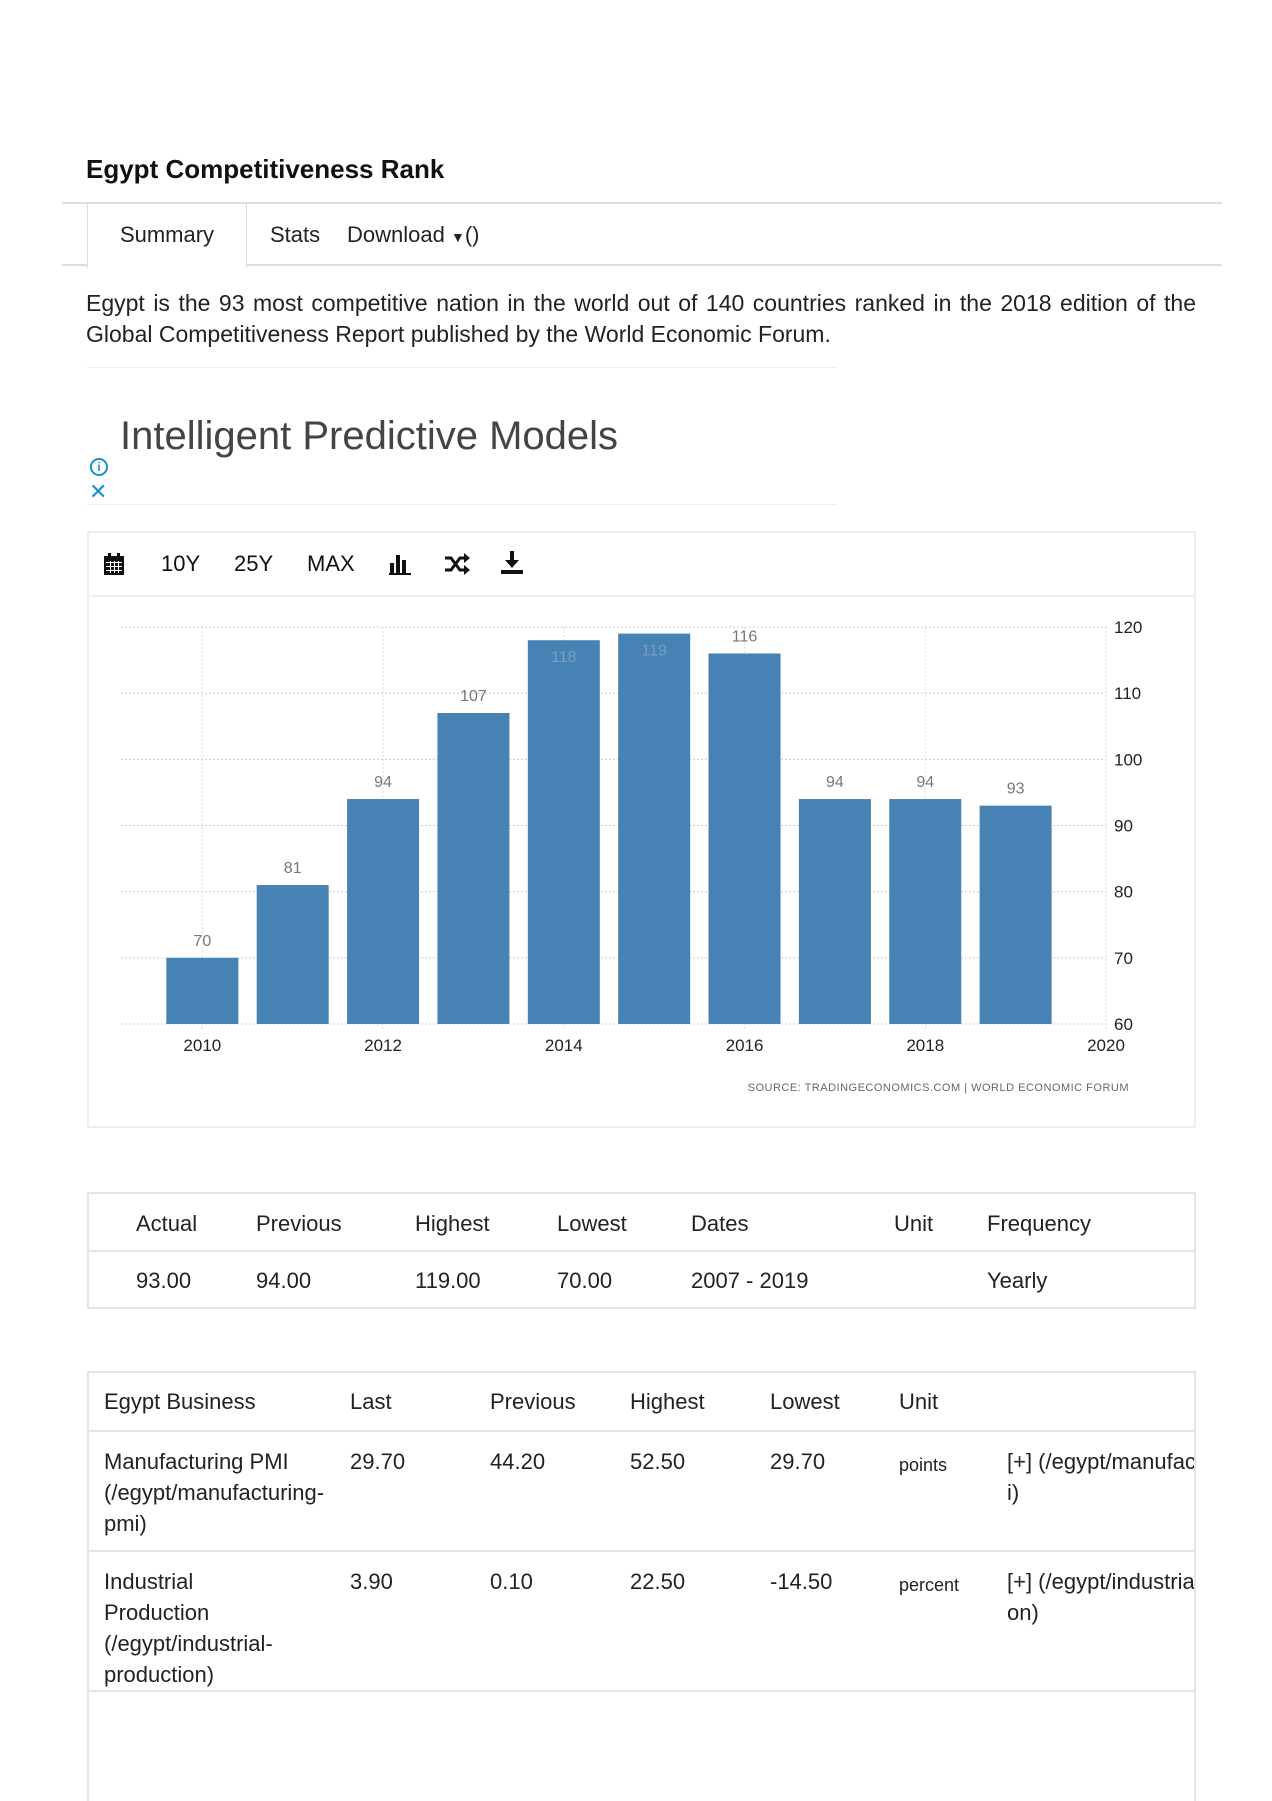 The width and height of the screenshot is (1272, 1801). Describe the element at coordinates (284, 1280) in the screenshot. I see `table-cell: 94.00` at that location.